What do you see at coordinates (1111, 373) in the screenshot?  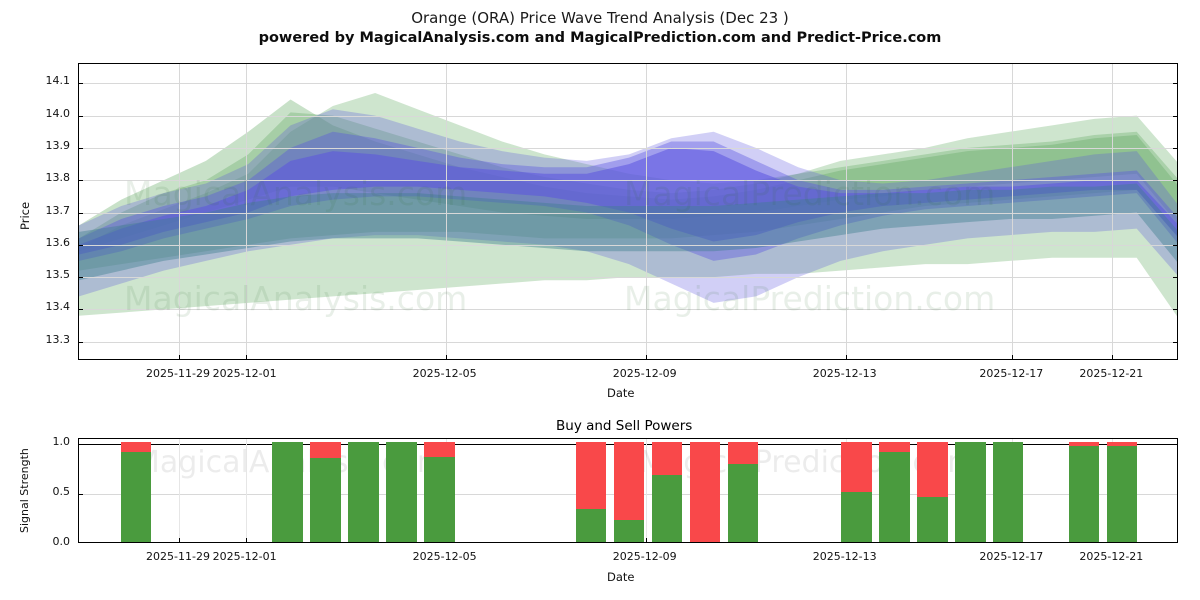 I see `price-xtick-label: 2025-12-21` at bounding box center [1111, 373].